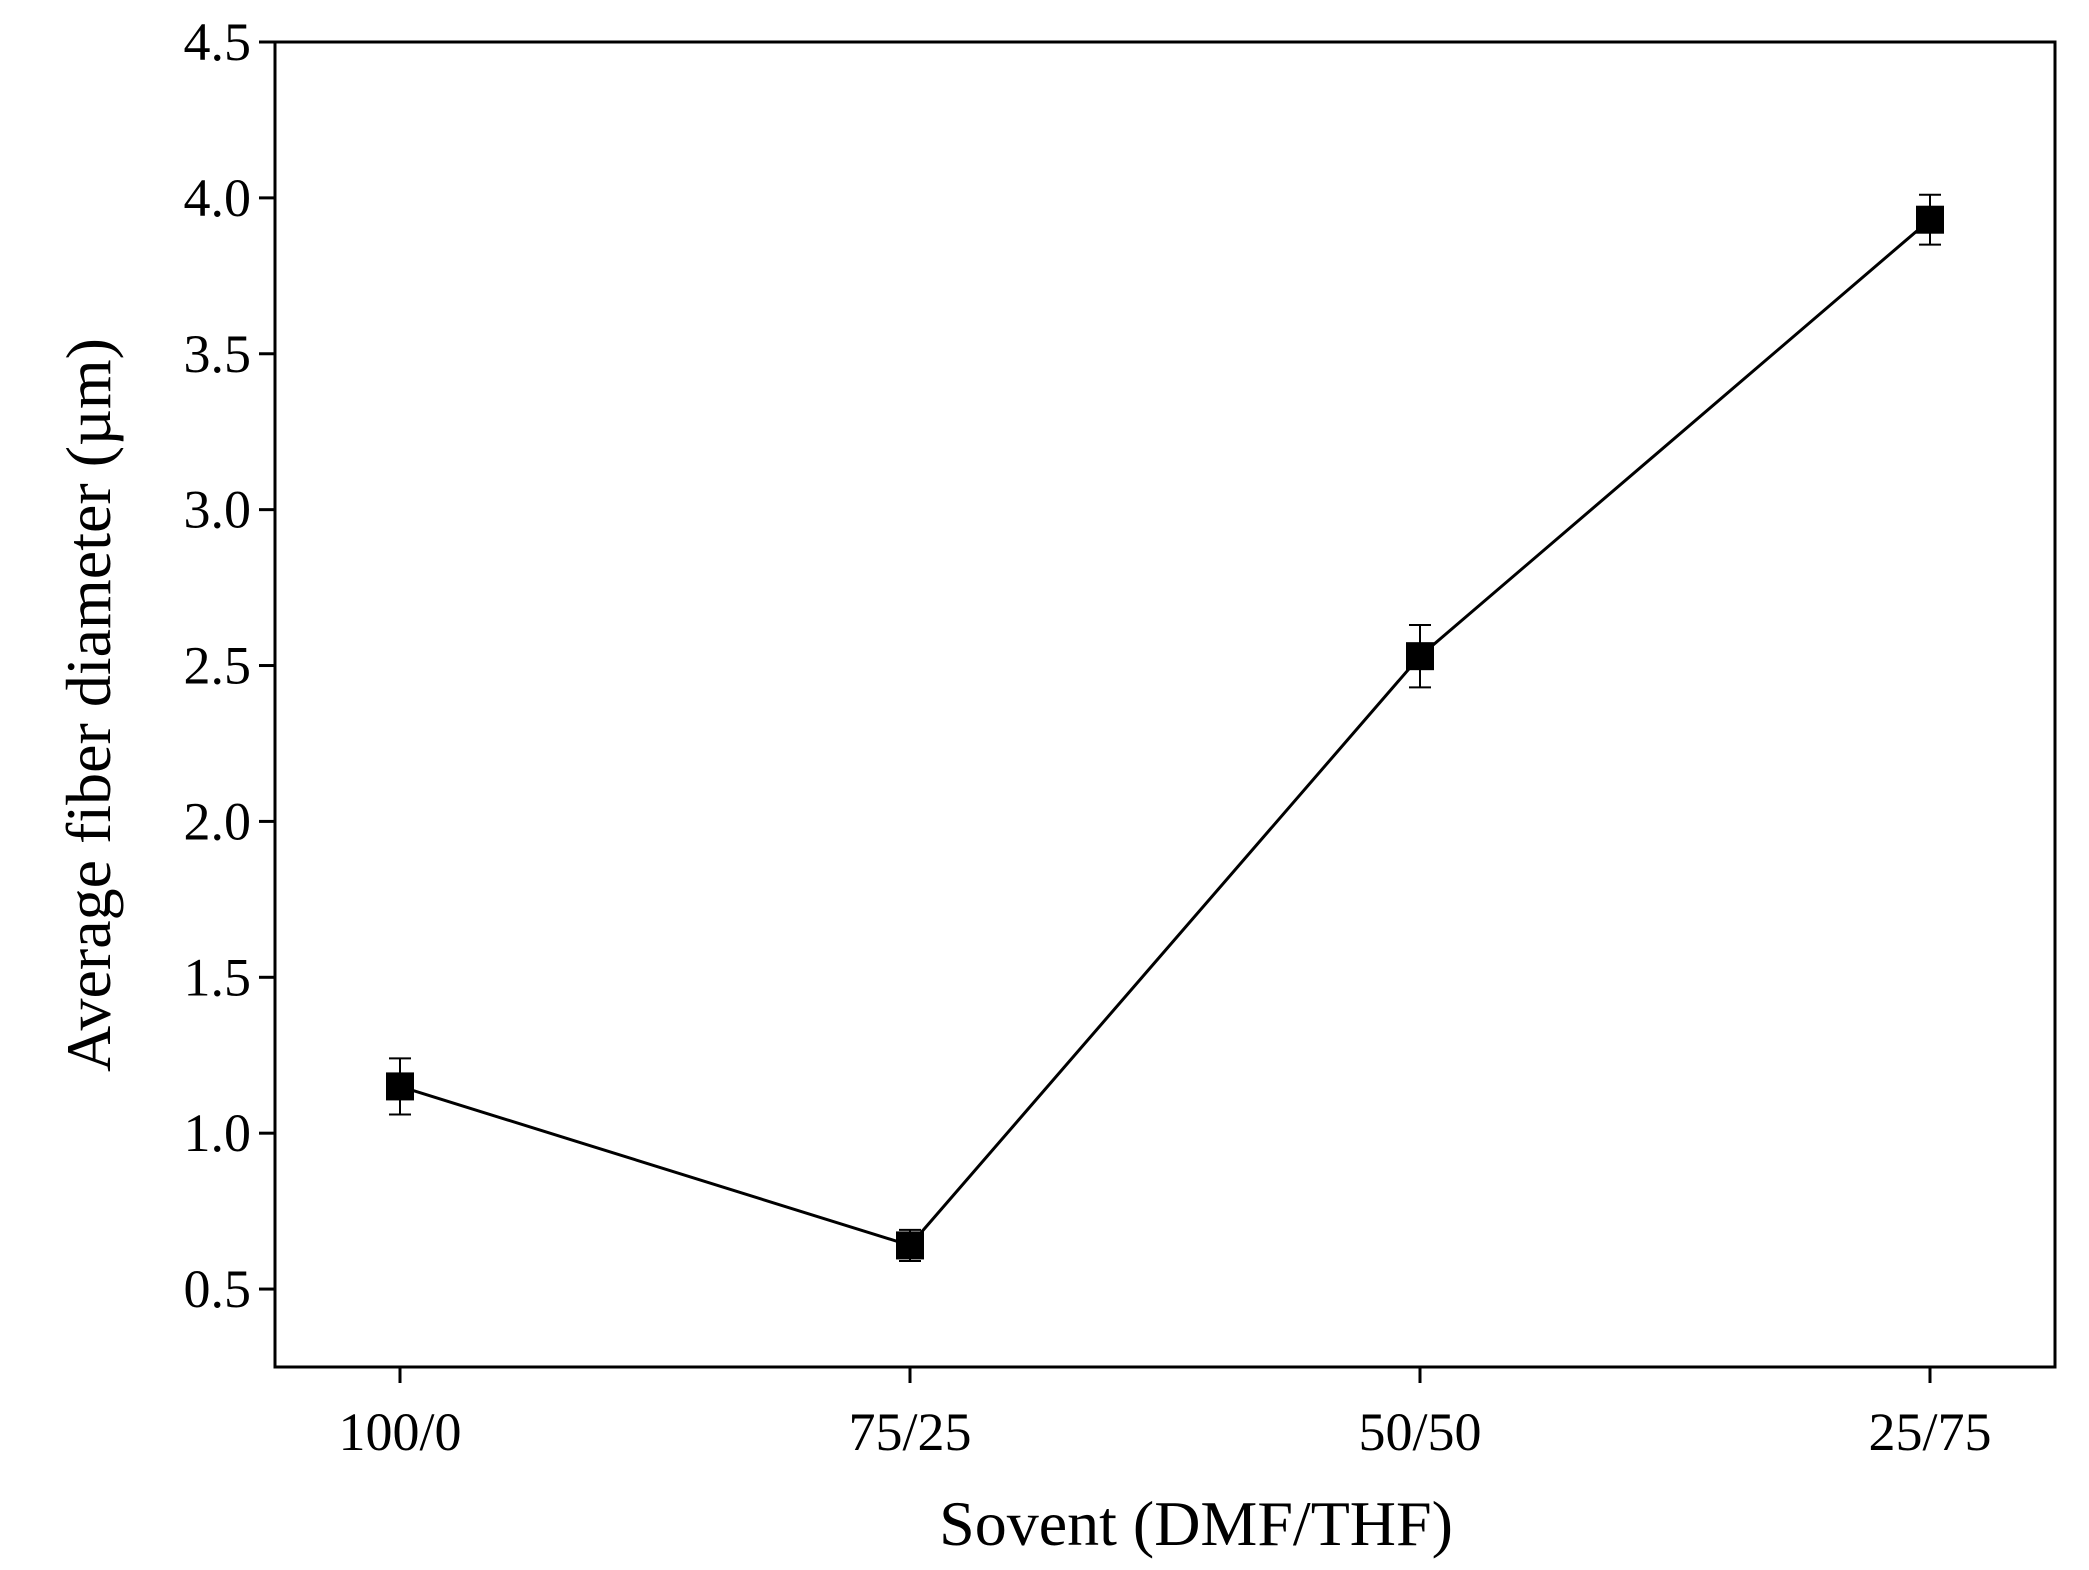  Describe the element at coordinates (1929, 1432) in the screenshot. I see `x-tick-label: 25/75` at that location.